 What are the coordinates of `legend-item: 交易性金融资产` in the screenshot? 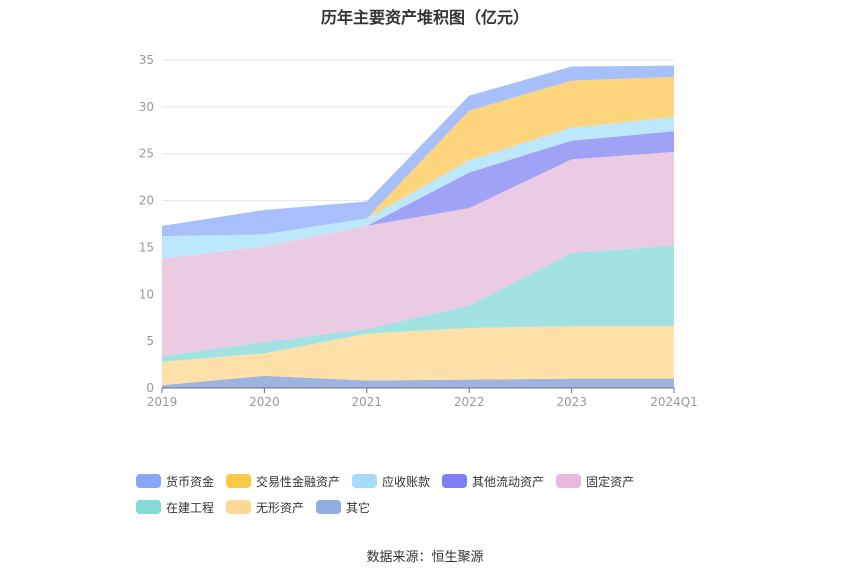 It's located at (283, 481).